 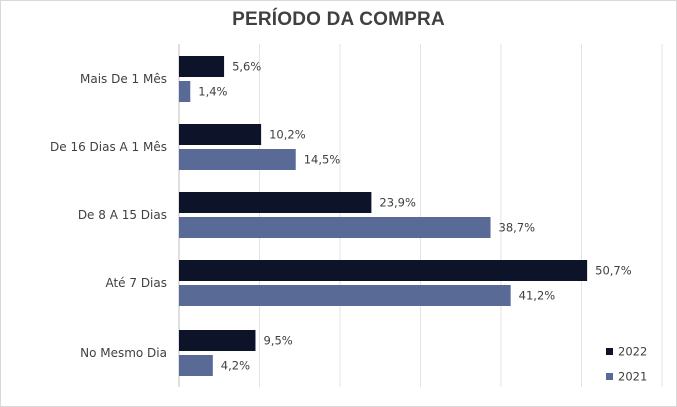 I want to click on data-label: 38,7%, so click(x=517, y=228).